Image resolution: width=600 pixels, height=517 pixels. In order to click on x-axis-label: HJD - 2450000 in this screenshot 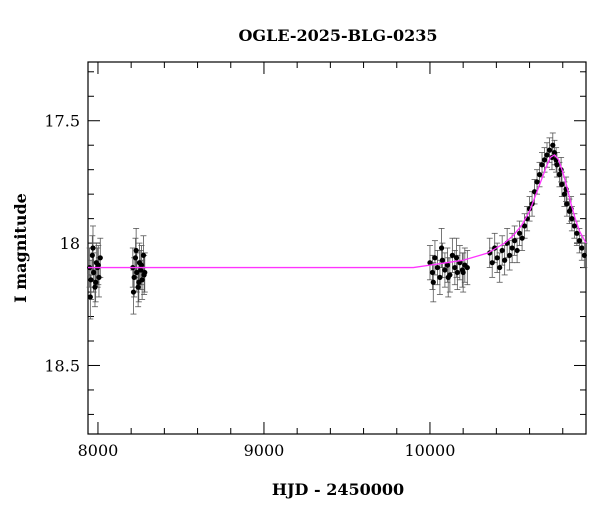, I will do `click(338, 489)`.